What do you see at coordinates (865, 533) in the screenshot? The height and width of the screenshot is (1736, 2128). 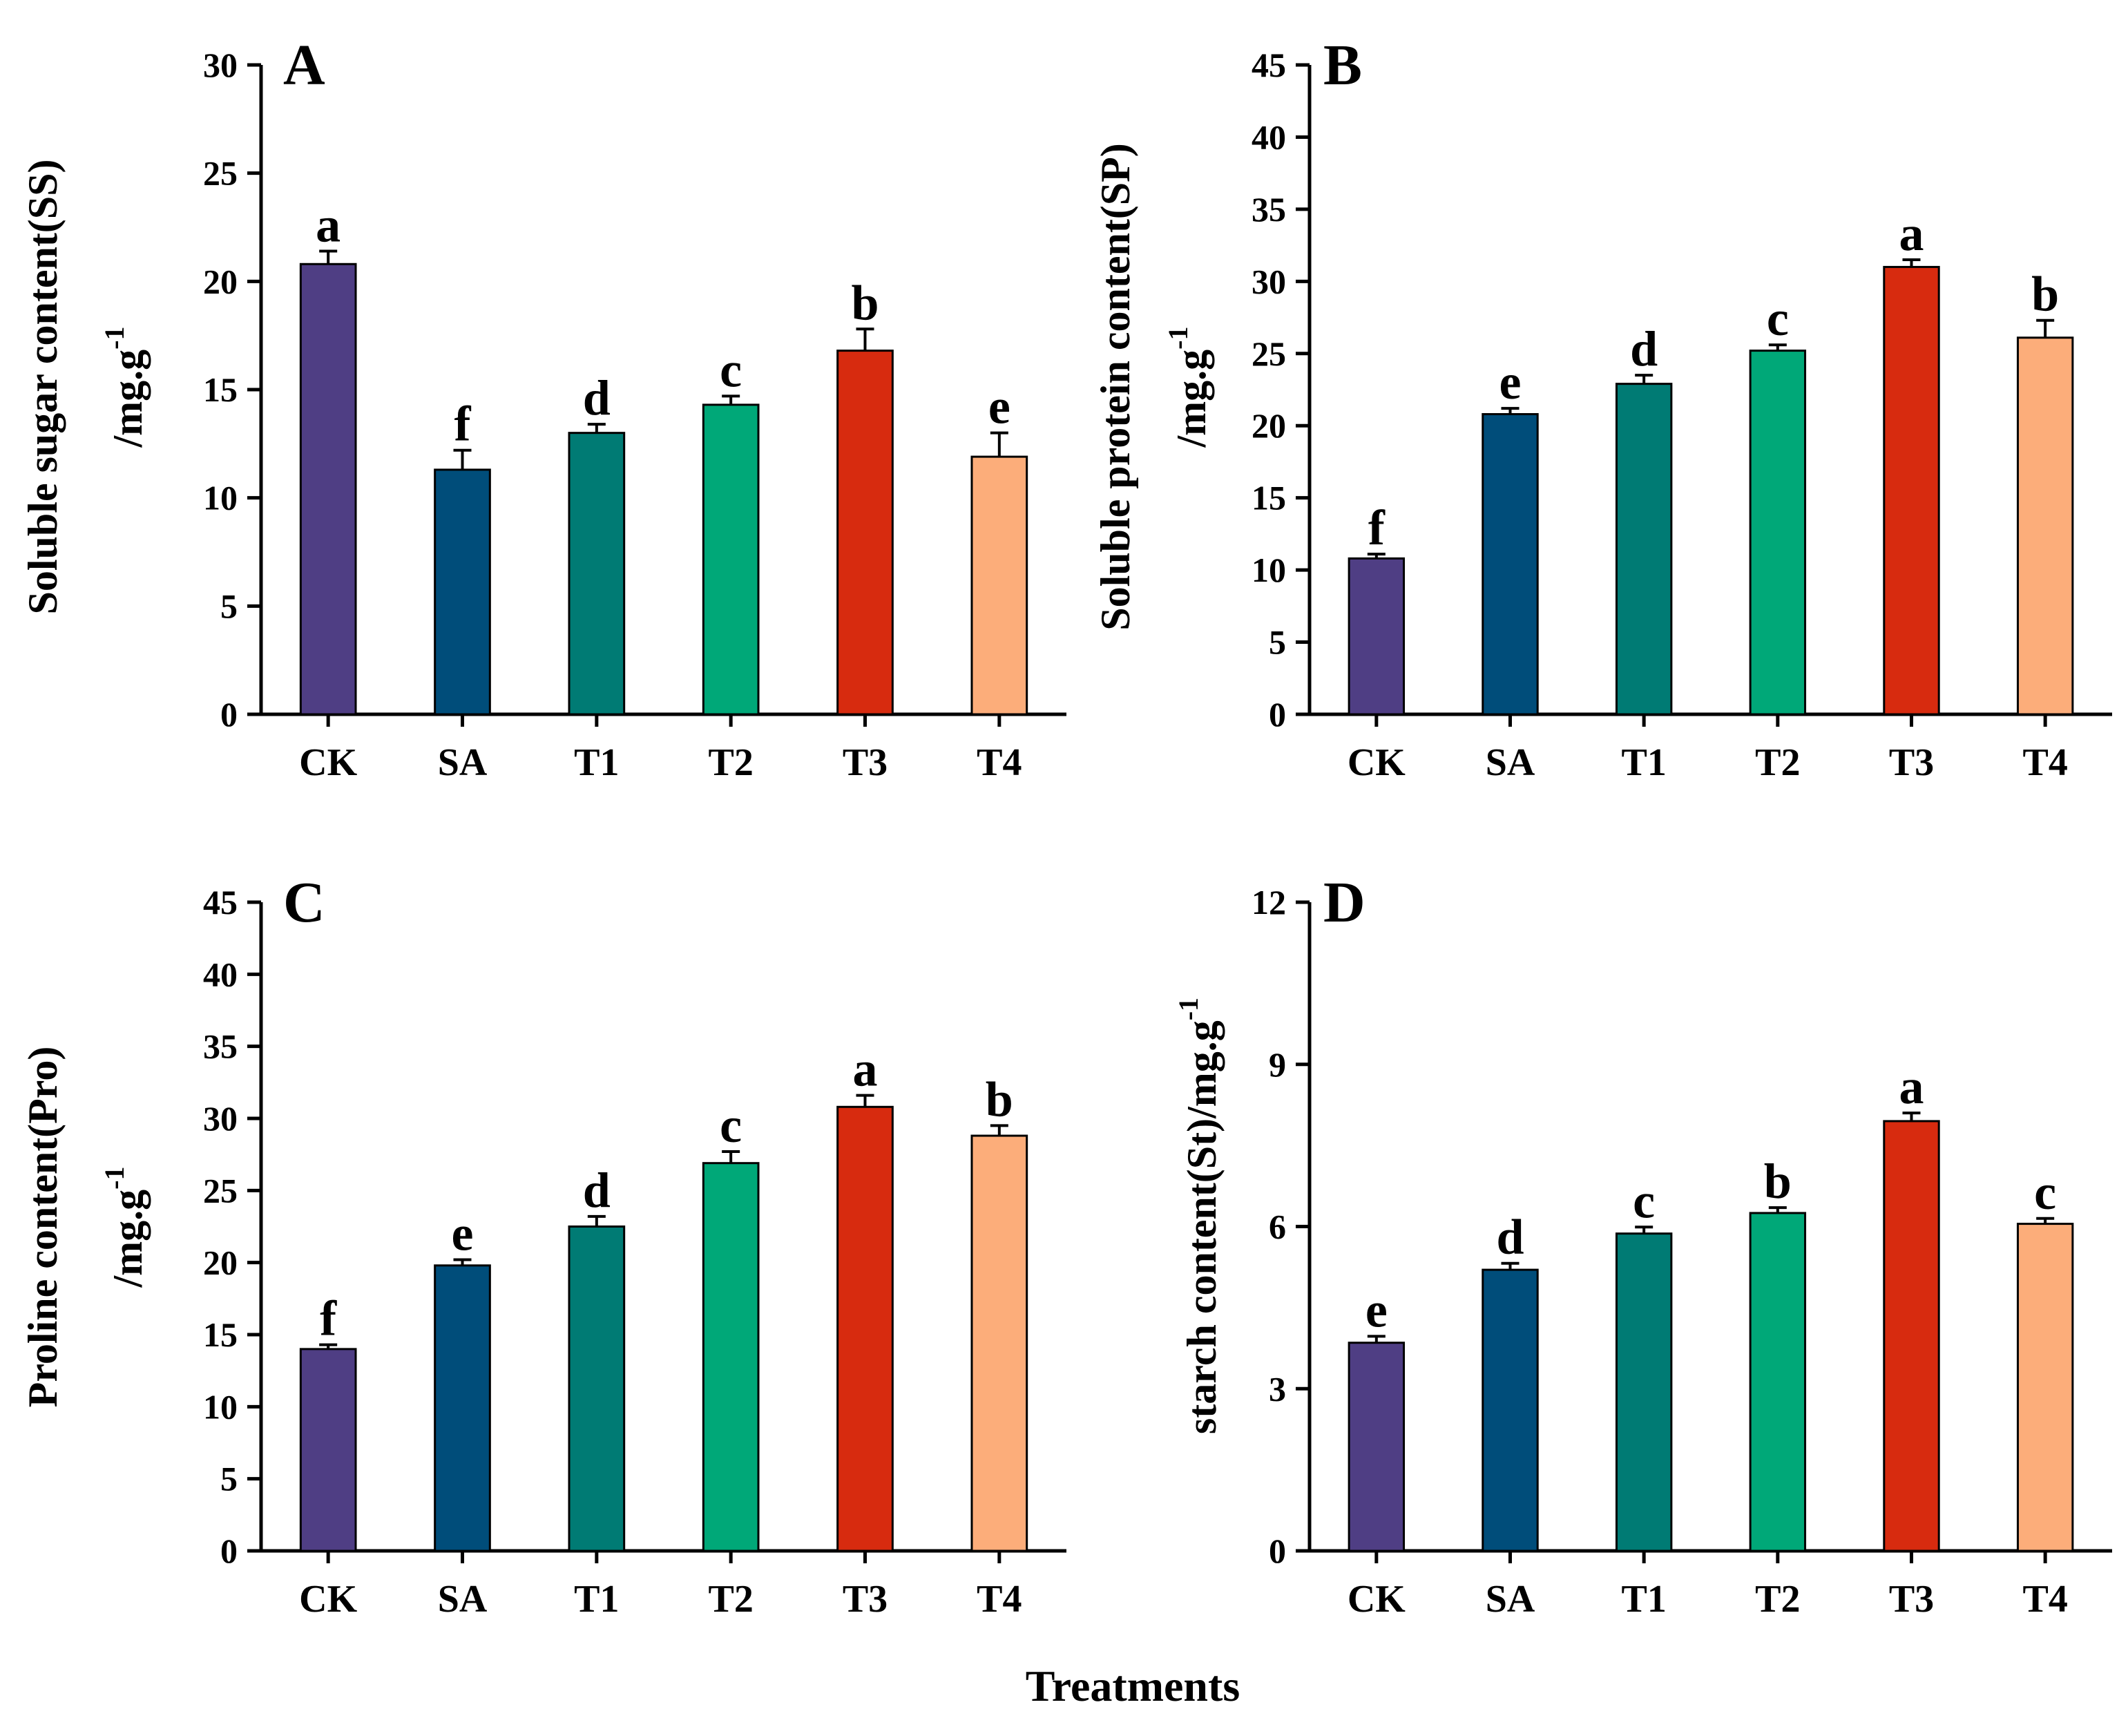 I see `bar-a-t3` at bounding box center [865, 533].